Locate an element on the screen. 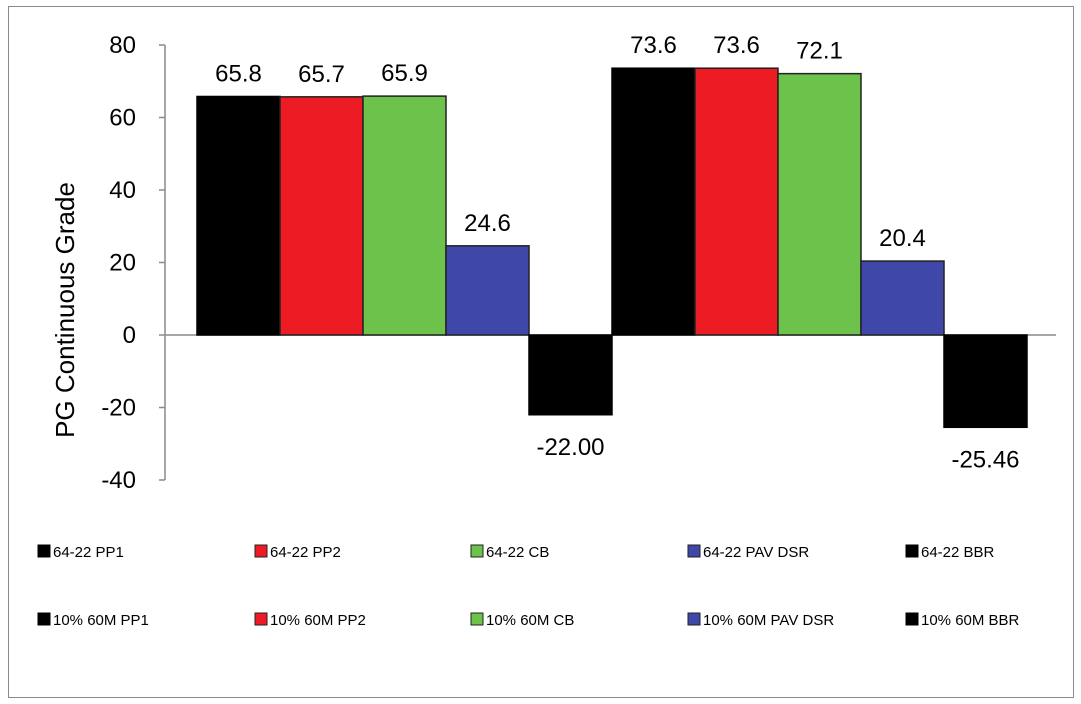  data-label: 65.7 is located at coordinates (321, 74).